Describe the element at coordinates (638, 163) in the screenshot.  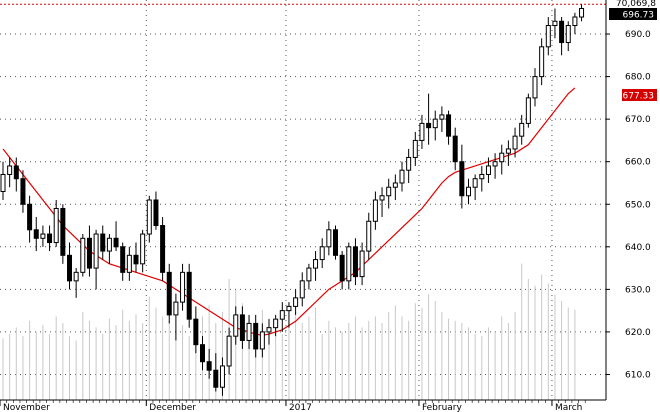
I see `y-tick-label: 660.0` at that location.